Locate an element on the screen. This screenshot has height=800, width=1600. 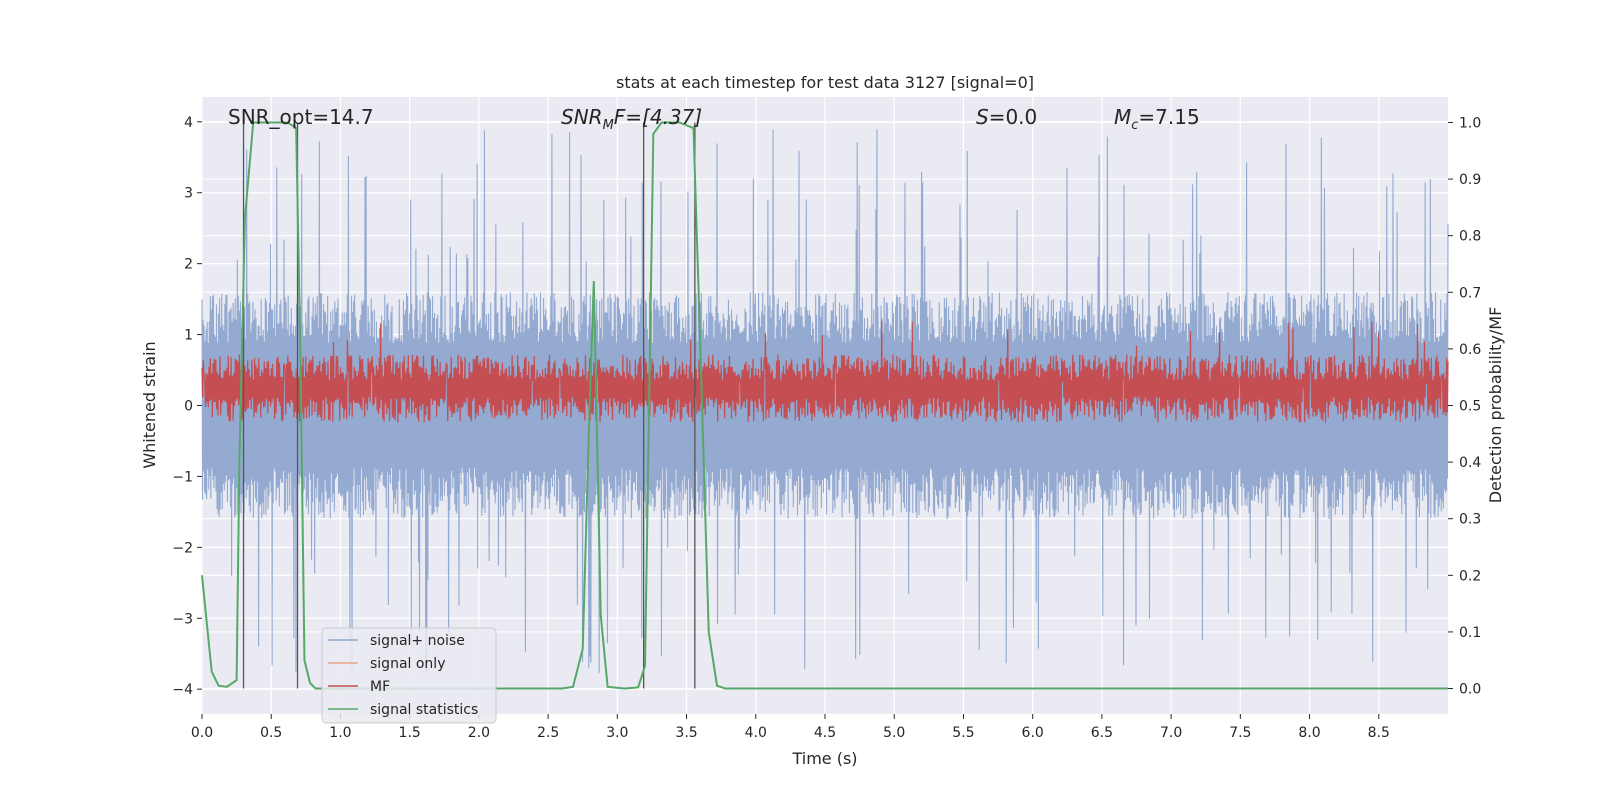
x-tick-label: 7.5 is located at coordinates (1240, 733).